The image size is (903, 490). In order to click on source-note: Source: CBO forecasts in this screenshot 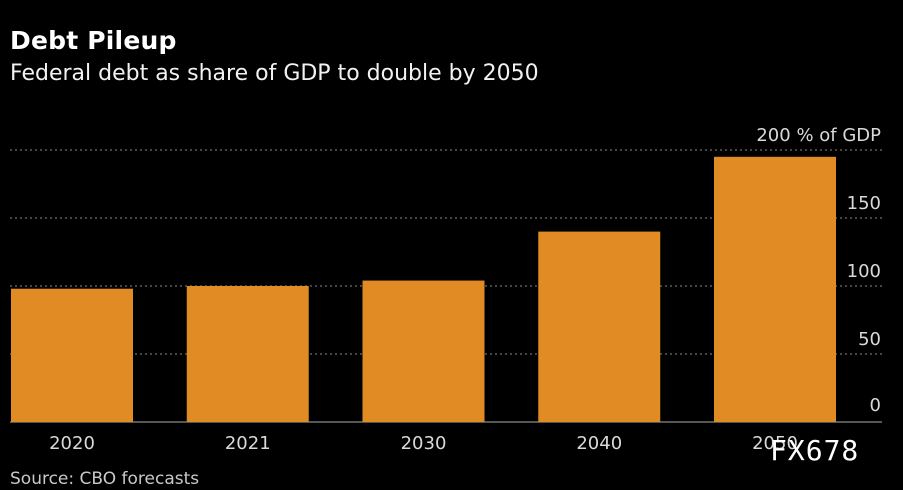, I will do `click(105, 479)`.